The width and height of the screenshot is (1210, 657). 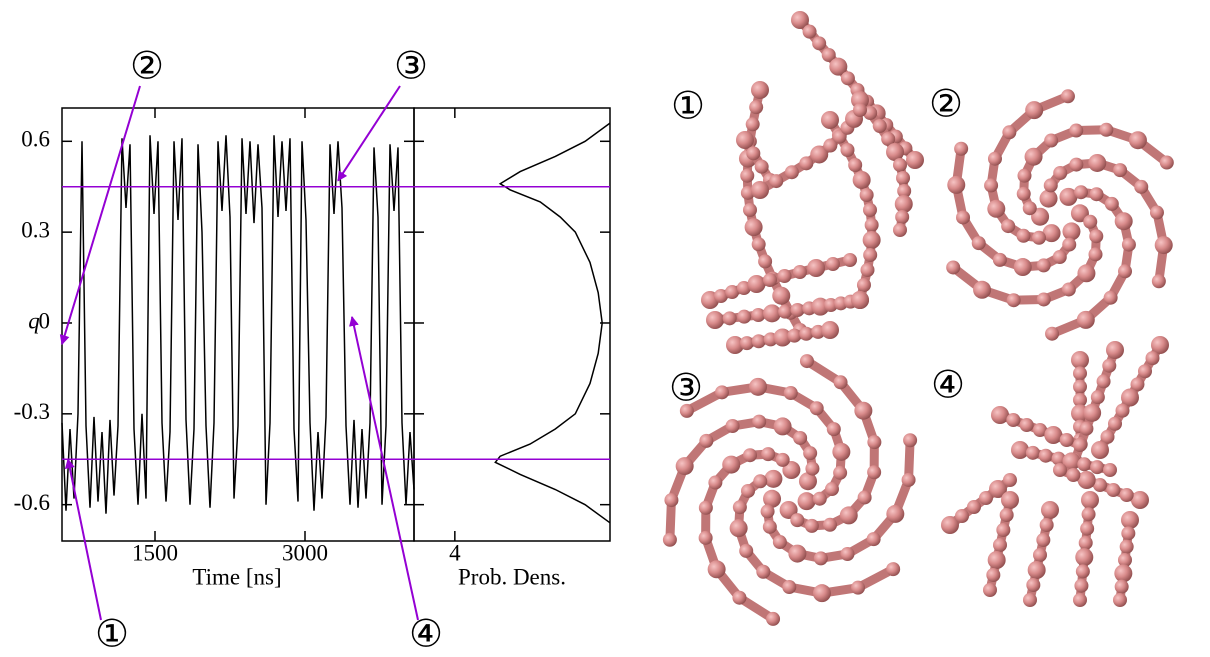 I want to click on y-tick-label: 0, so click(x=45, y=320).